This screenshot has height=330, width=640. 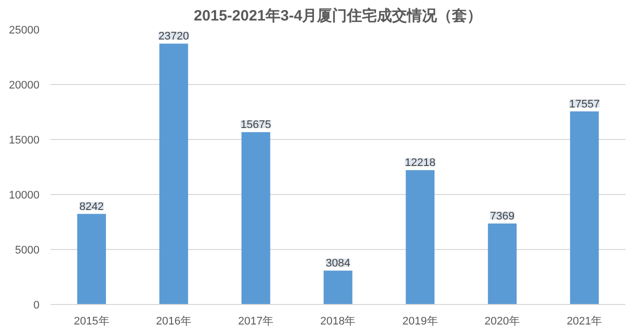 I want to click on data-label: 8242, so click(x=91, y=206).